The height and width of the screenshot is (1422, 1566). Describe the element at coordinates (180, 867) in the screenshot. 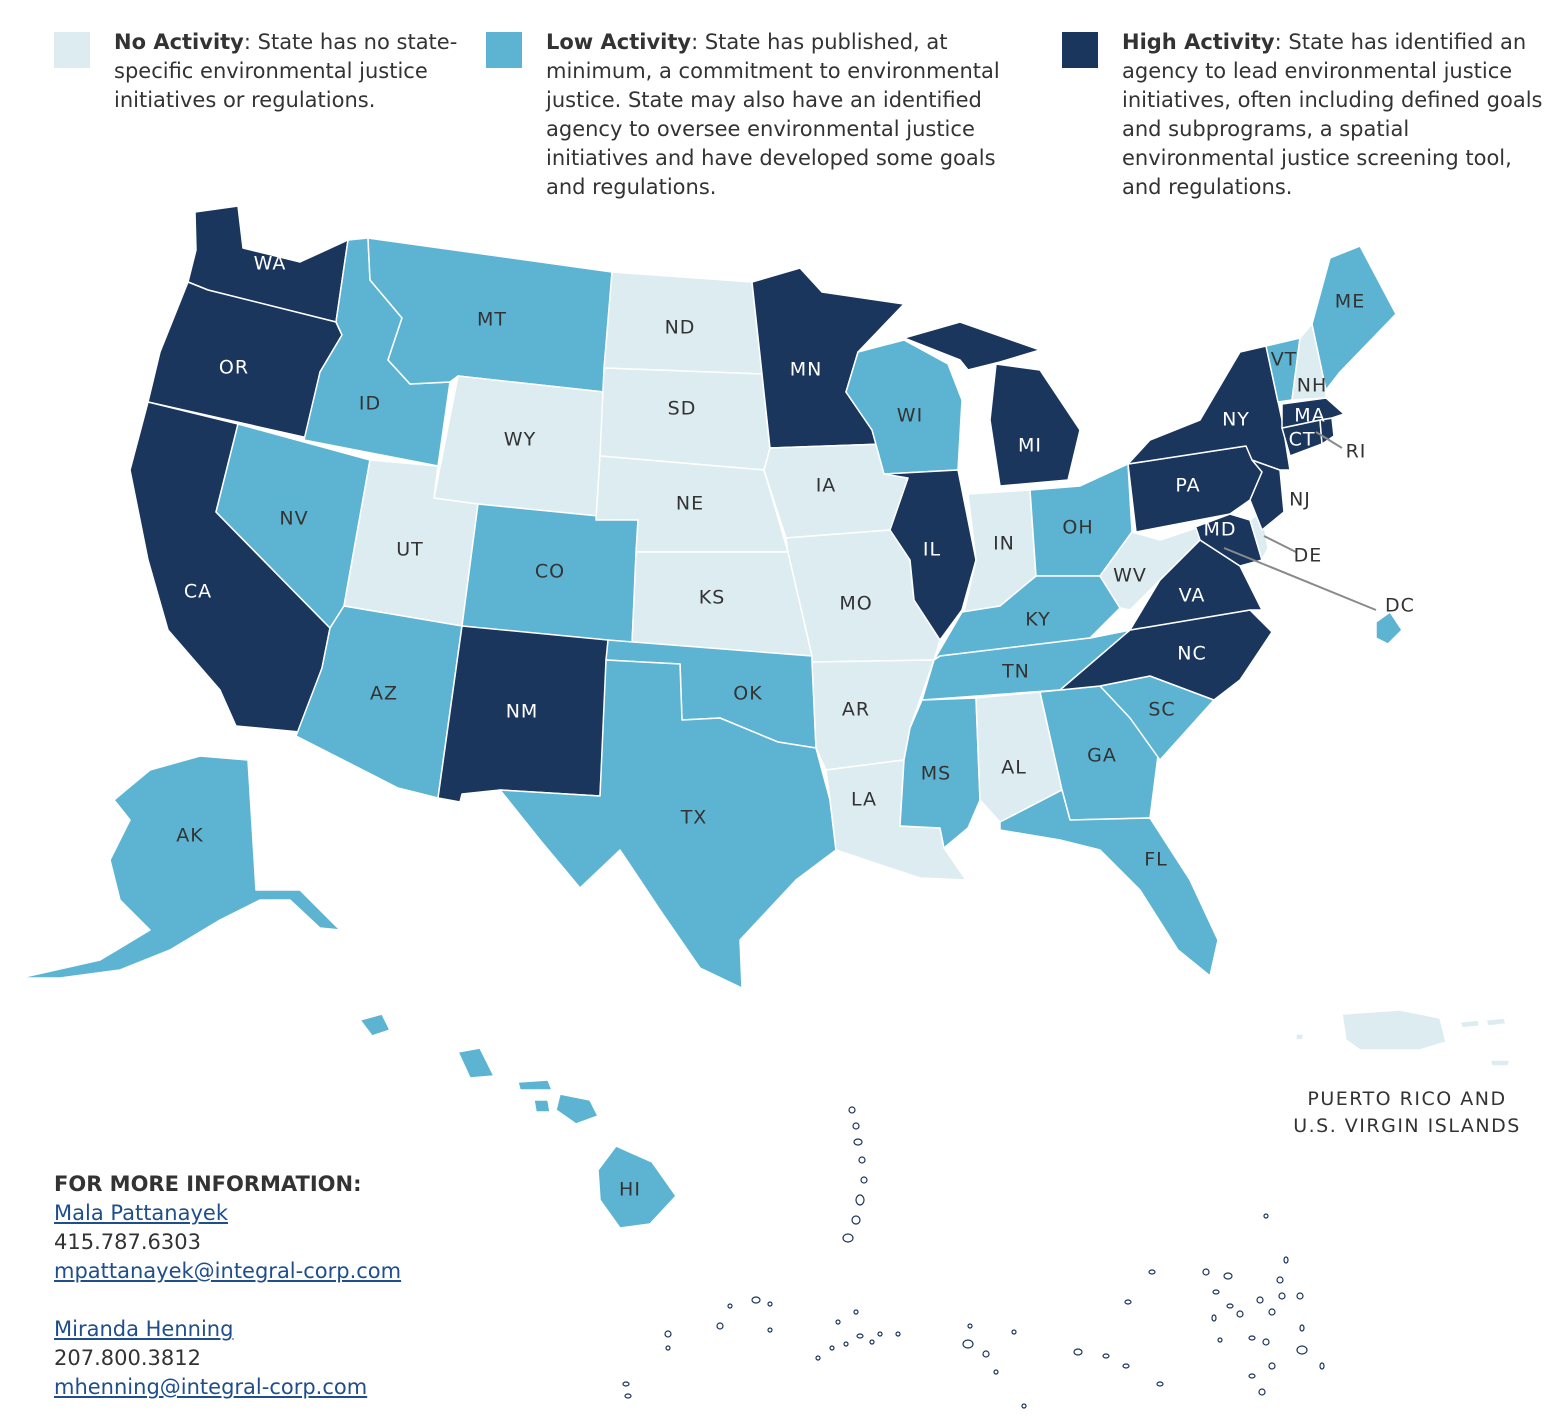

I see `state-ak` at that location.